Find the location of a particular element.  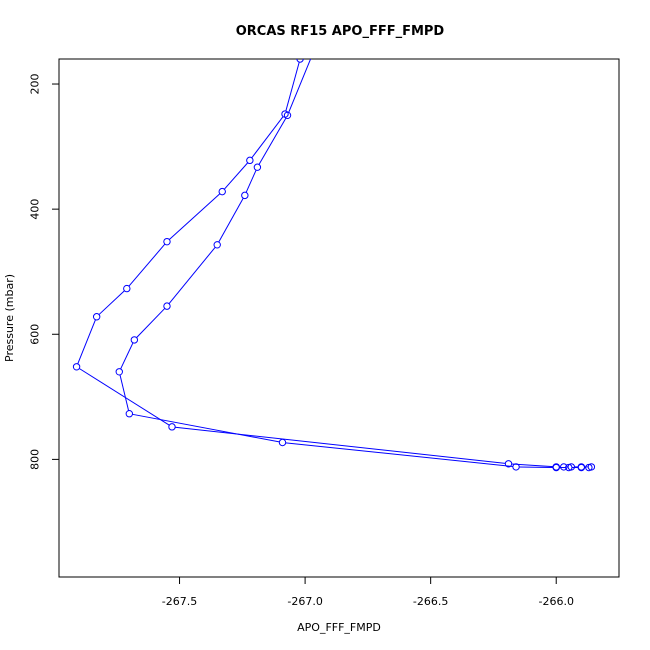

x-tick-label: -266.0 is located at coordinates (555, 601).